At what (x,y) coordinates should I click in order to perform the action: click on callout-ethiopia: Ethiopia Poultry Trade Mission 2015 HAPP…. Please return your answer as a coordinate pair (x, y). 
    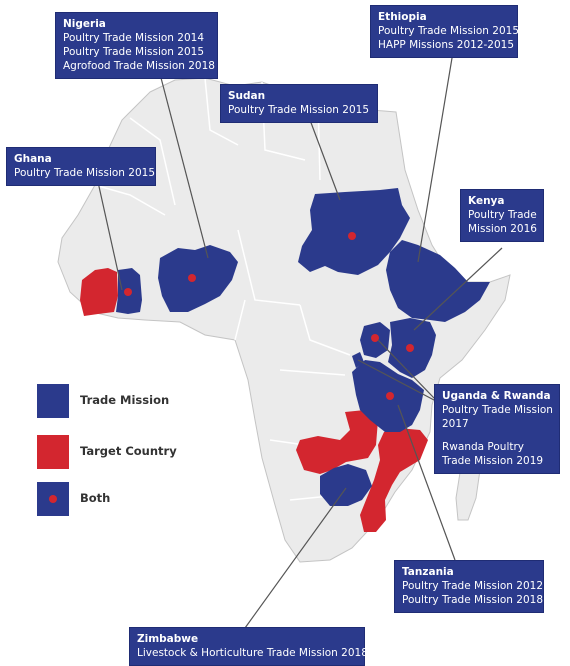
    Looking at the image, I should click on (444, 31).